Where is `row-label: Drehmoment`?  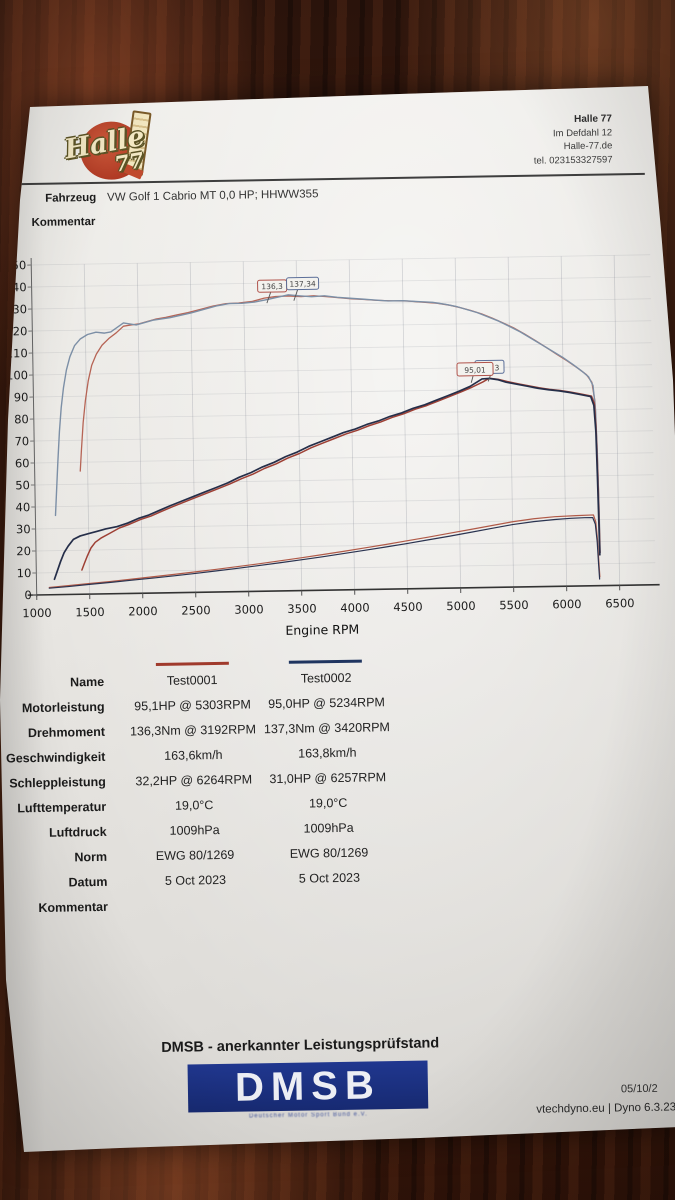 row-label: Drehmoment is located at coordinates (66, 732).